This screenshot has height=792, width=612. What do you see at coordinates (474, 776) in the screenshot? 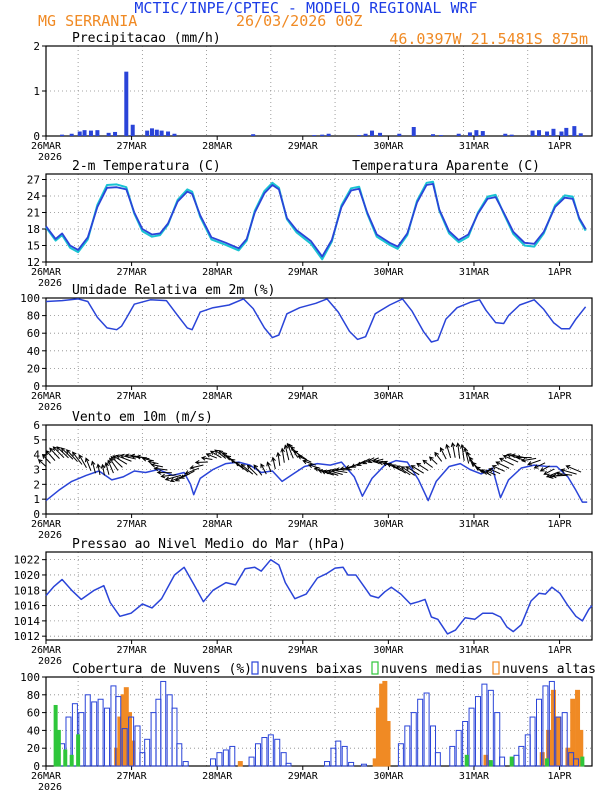
I see `x-tick-label: 31MAR` at bounding box center [474, 776].